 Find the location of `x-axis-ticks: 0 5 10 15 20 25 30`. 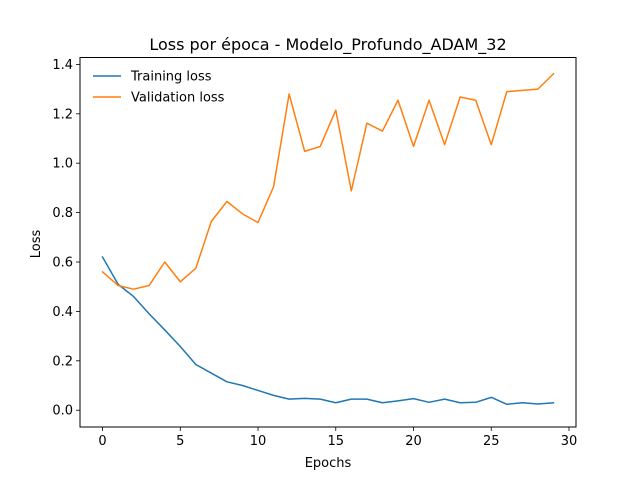

x-axis-ticks: 0 5 10 15 20 25 30 is located at coordinates (337, 438).